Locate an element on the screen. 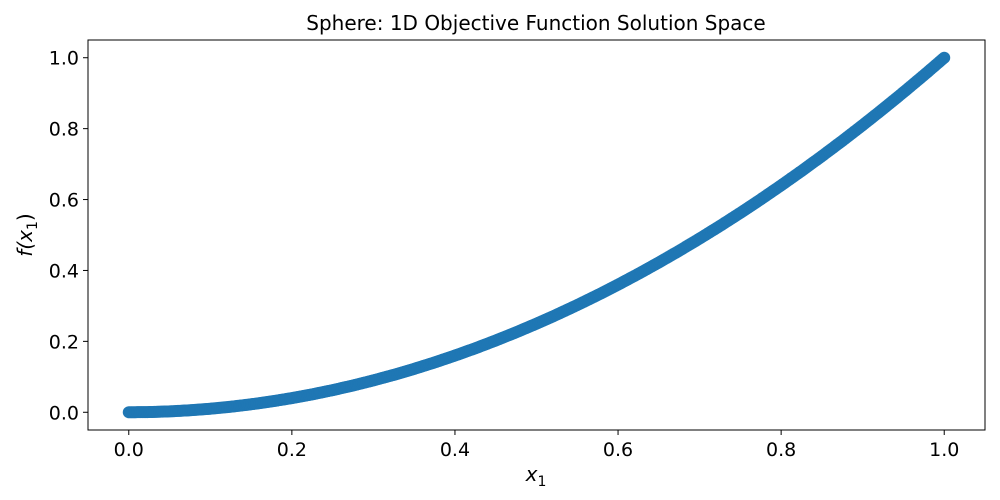 The width and height of the screenshot is (1000, 500). x-tick-label: 0.8 is located at coordinates (781, 450).